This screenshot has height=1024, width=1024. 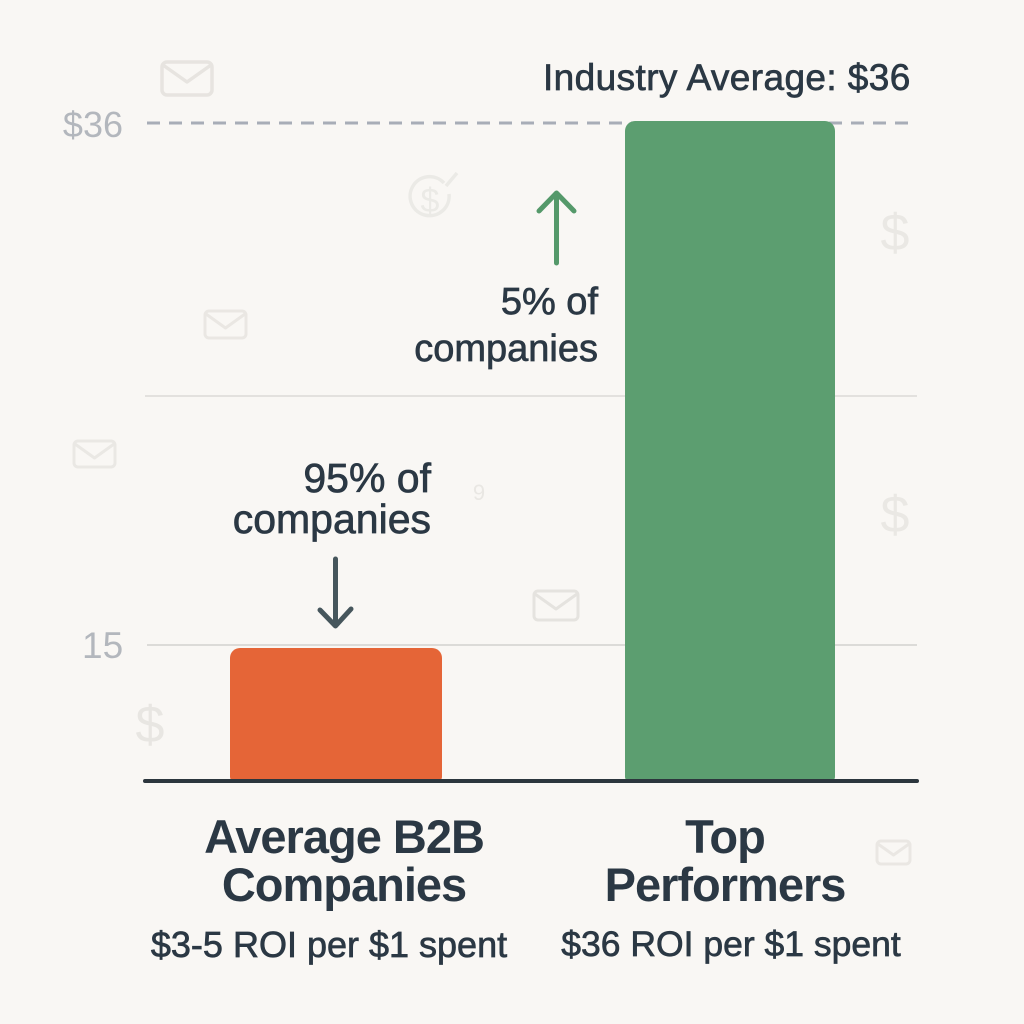 I want to click on svg-text: 9, so click(x=479, y=492).